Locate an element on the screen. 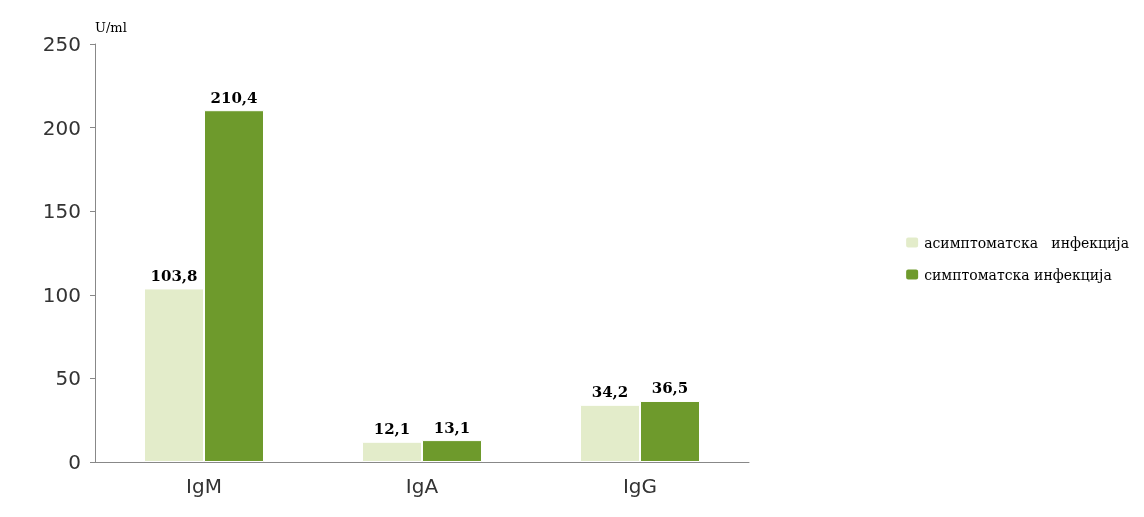 This screenshot has width=1144, height=517. legend-label: асимптоматска инфекција is located at coordinates (1026, 242).